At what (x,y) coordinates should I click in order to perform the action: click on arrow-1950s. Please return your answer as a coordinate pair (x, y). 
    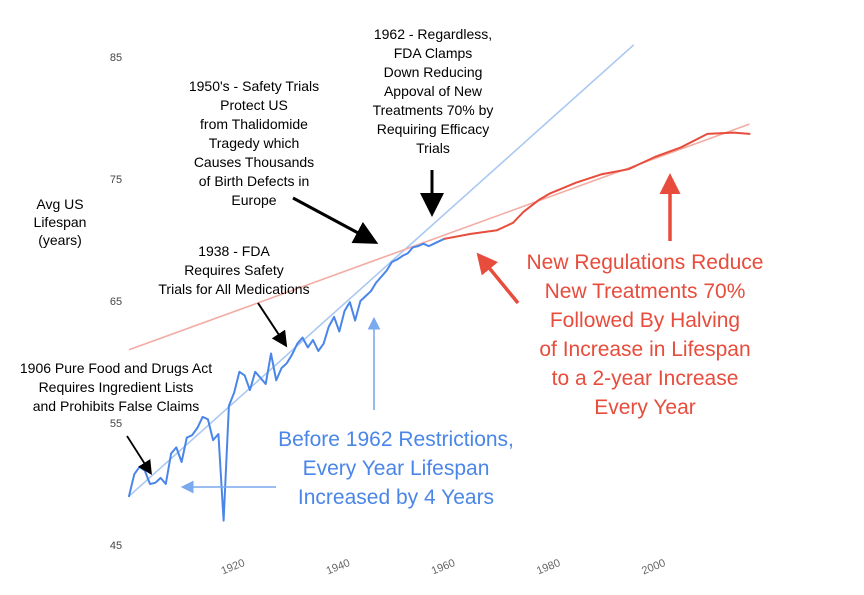
    Looking at the image, I should click on (335, 220).